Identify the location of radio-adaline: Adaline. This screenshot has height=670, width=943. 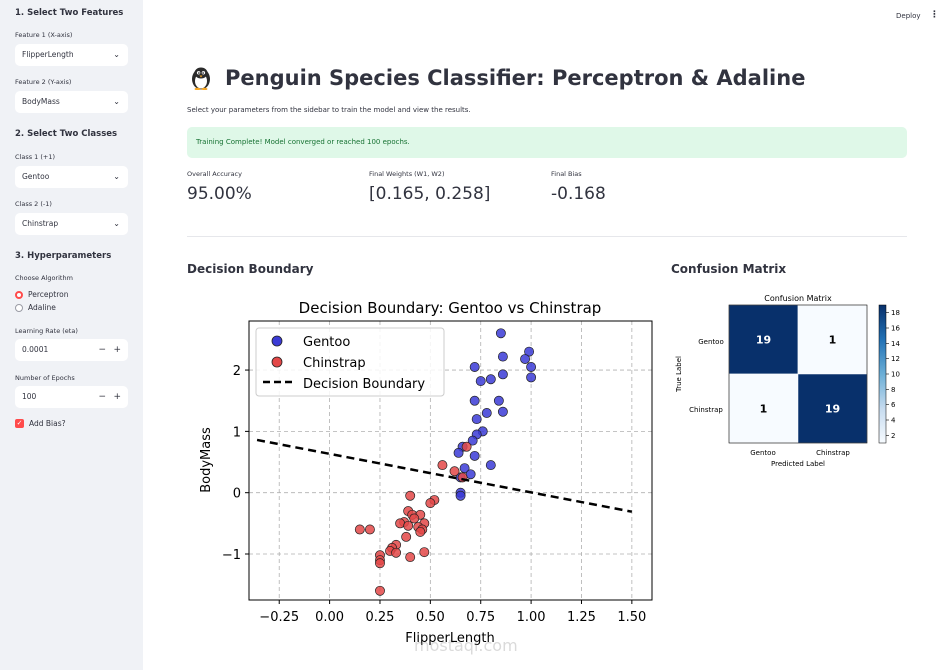
(35, 307).